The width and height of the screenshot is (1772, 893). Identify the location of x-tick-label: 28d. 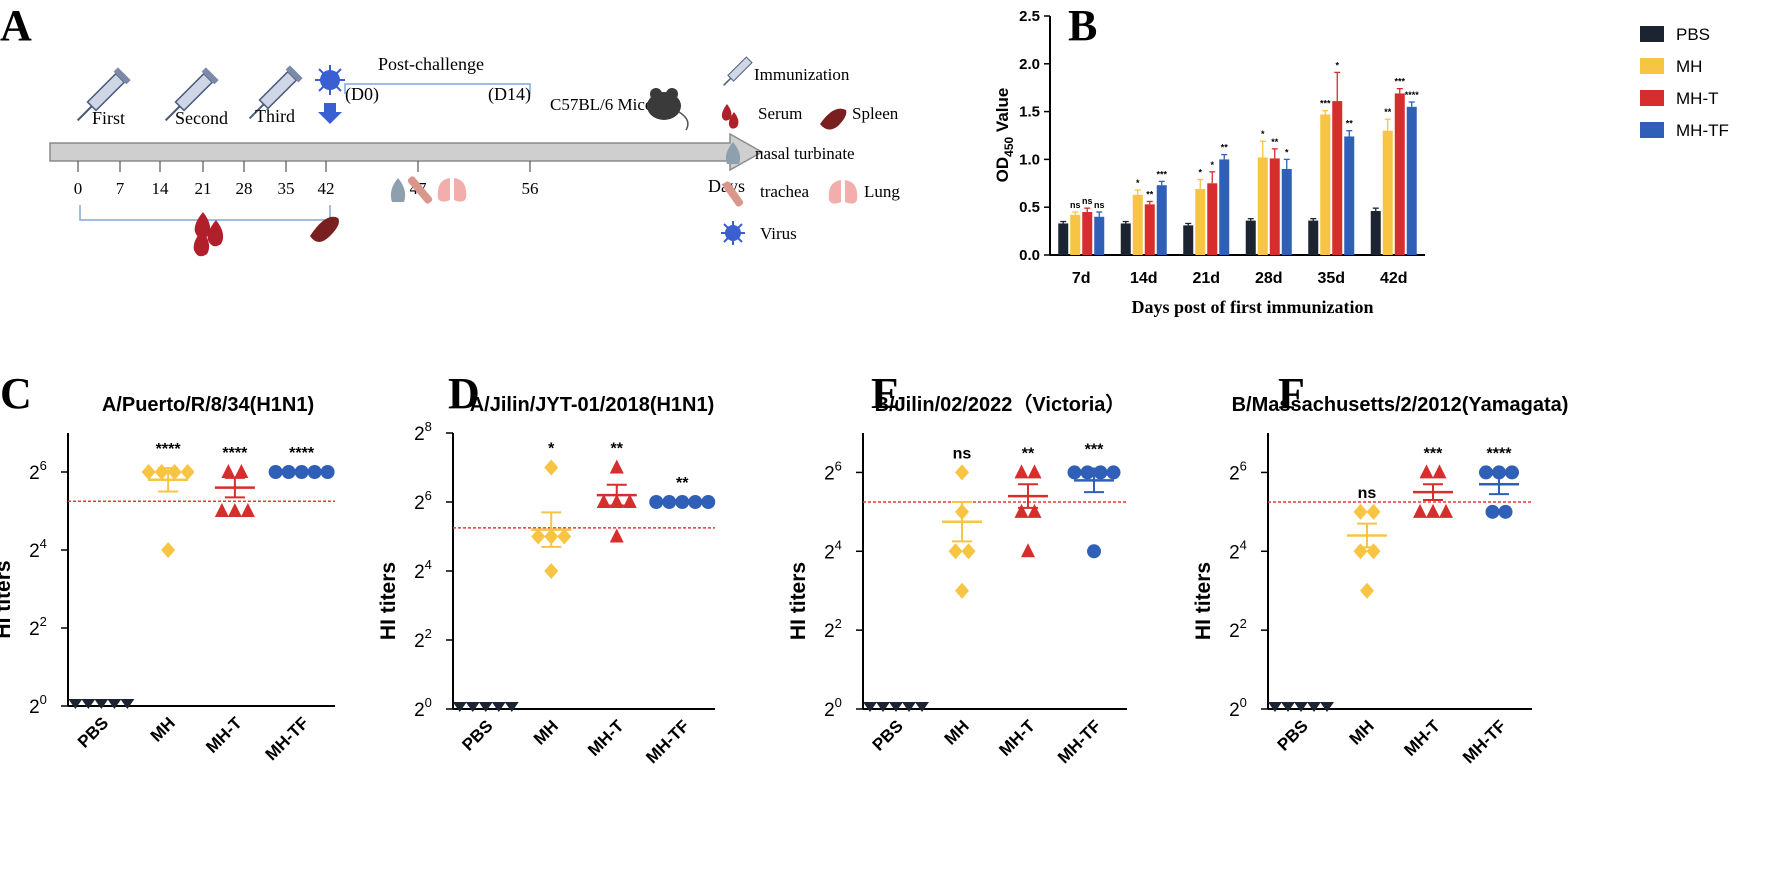
(1269, 278).